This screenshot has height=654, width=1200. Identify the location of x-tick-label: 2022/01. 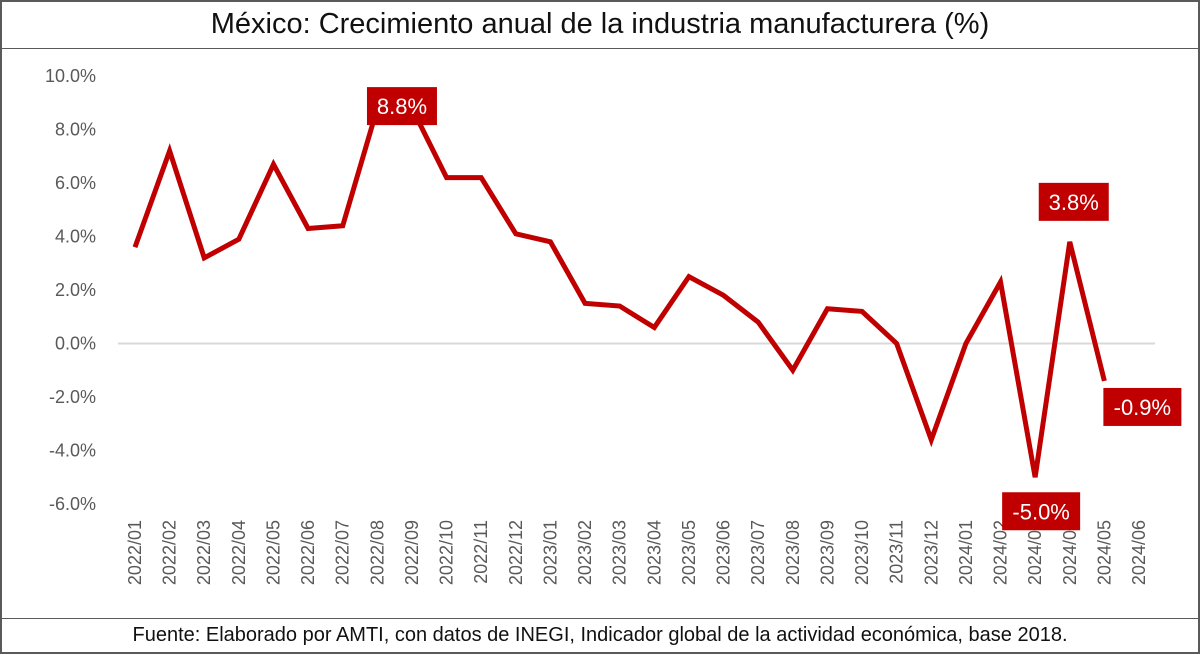
(135, 552).